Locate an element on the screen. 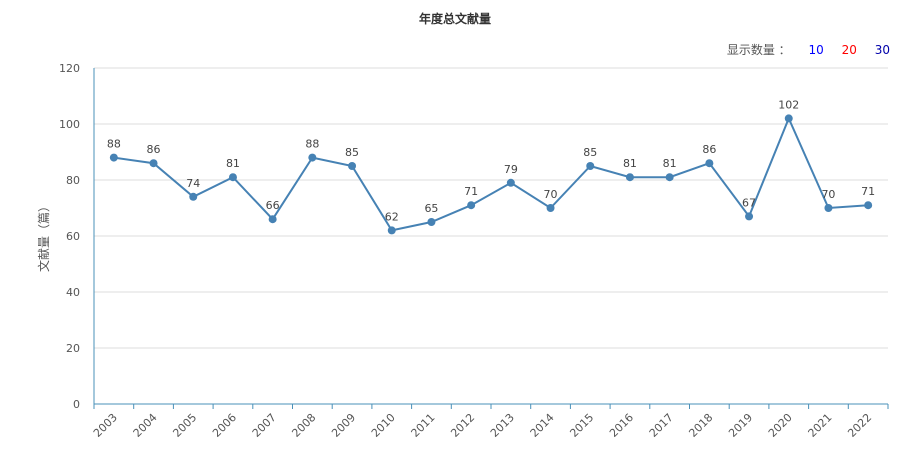 The width and height of the screenshot is (910, 458). count-option-10: 10 is located at coordinates (816, 50).